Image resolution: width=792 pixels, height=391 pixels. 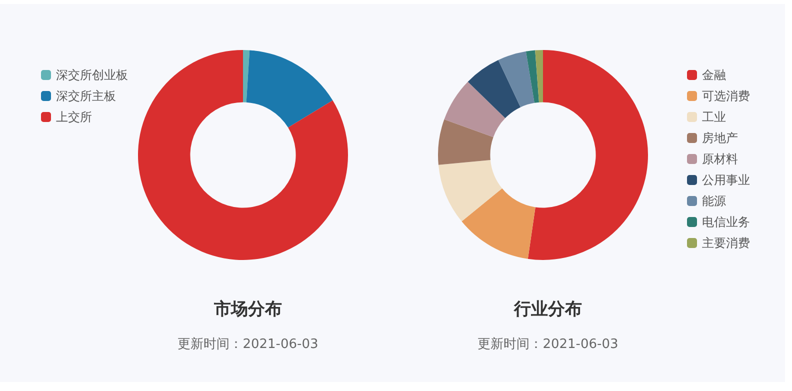 What do you see at coordinates (720, 138) in the screenshot?
I see `legend-label: 房地产` at bounding box center [720, 138].